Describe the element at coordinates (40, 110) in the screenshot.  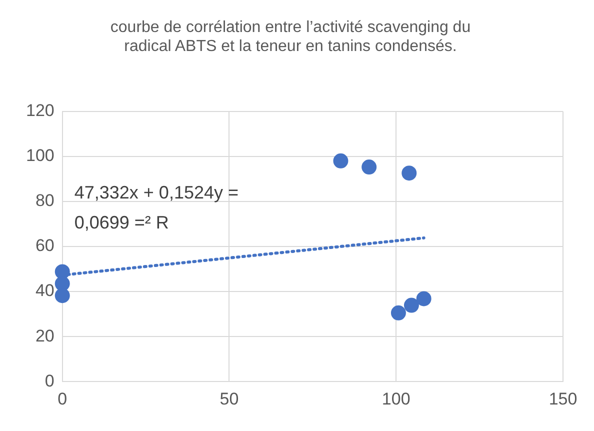
I see `y-tick-label: 120` at that location.